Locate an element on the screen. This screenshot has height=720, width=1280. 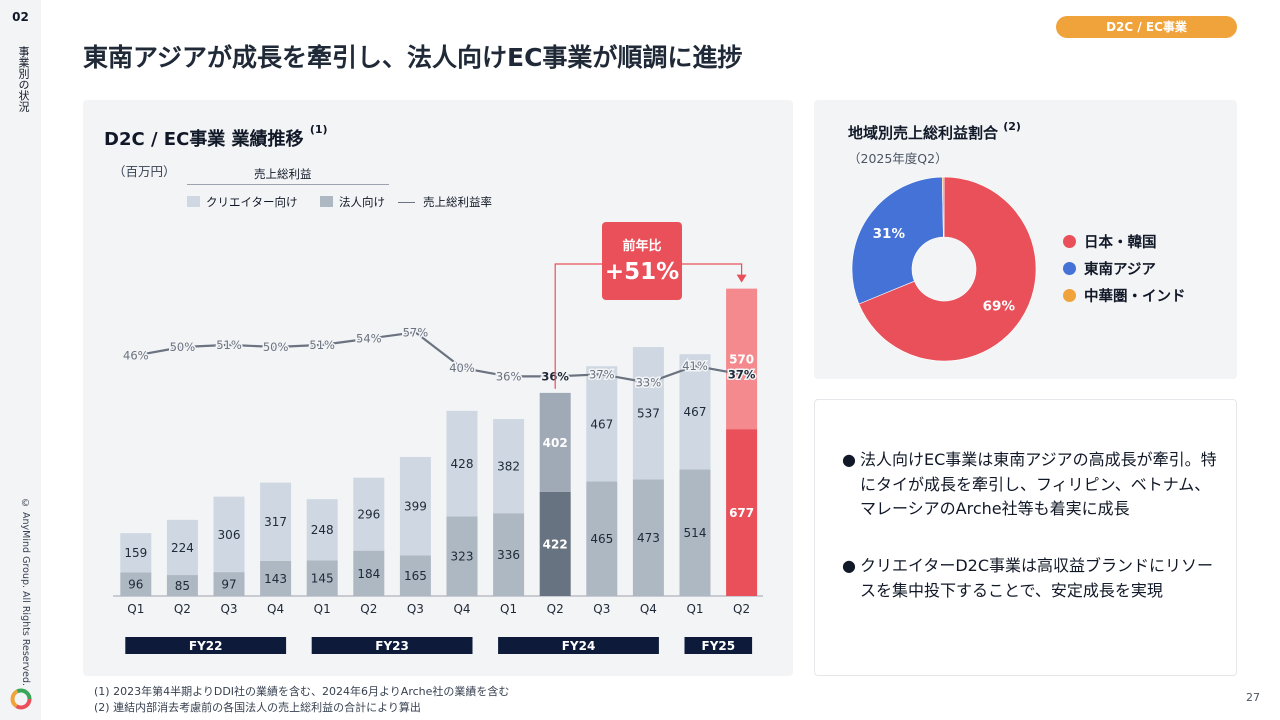
margin-label: 41% is located at coordinates (695, 366).